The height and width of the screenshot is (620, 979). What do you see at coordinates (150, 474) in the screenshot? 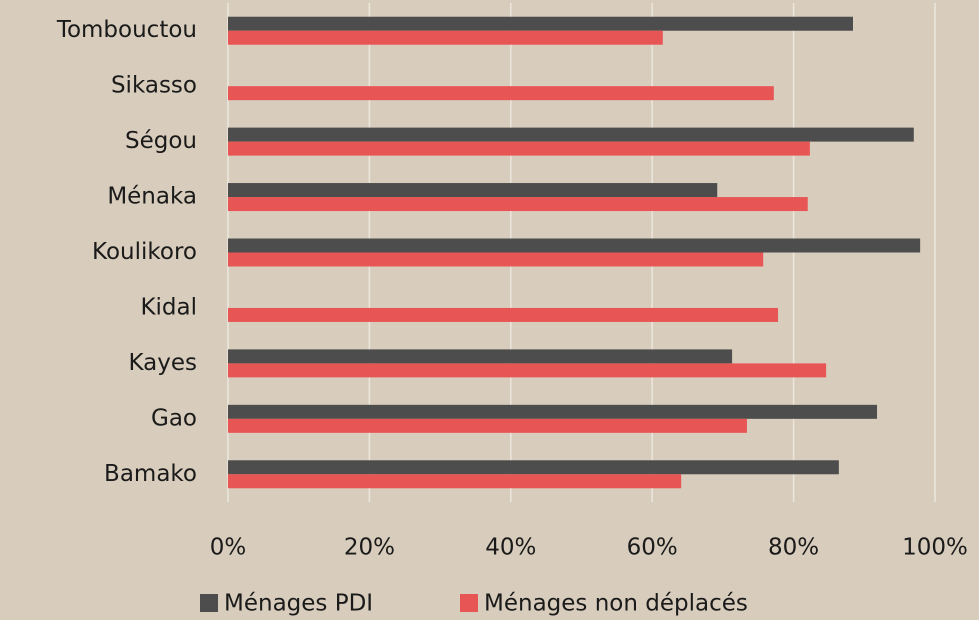
I see `y-tick-label: Bamako` at bounding box center [150, 474].